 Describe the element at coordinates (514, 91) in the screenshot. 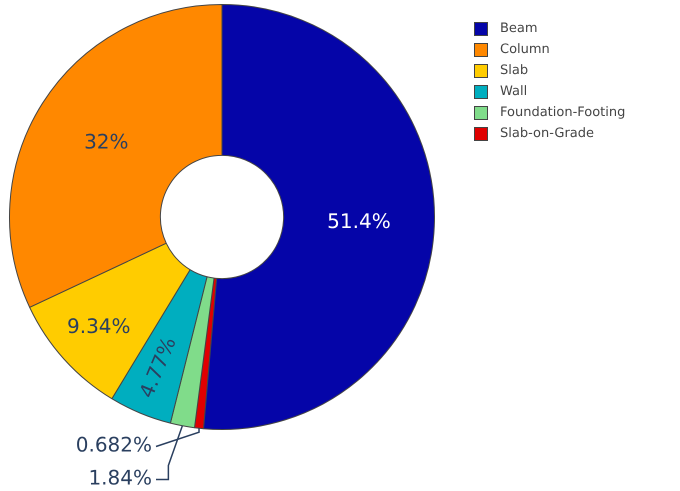

I see `legend-label: Wall` at that location.